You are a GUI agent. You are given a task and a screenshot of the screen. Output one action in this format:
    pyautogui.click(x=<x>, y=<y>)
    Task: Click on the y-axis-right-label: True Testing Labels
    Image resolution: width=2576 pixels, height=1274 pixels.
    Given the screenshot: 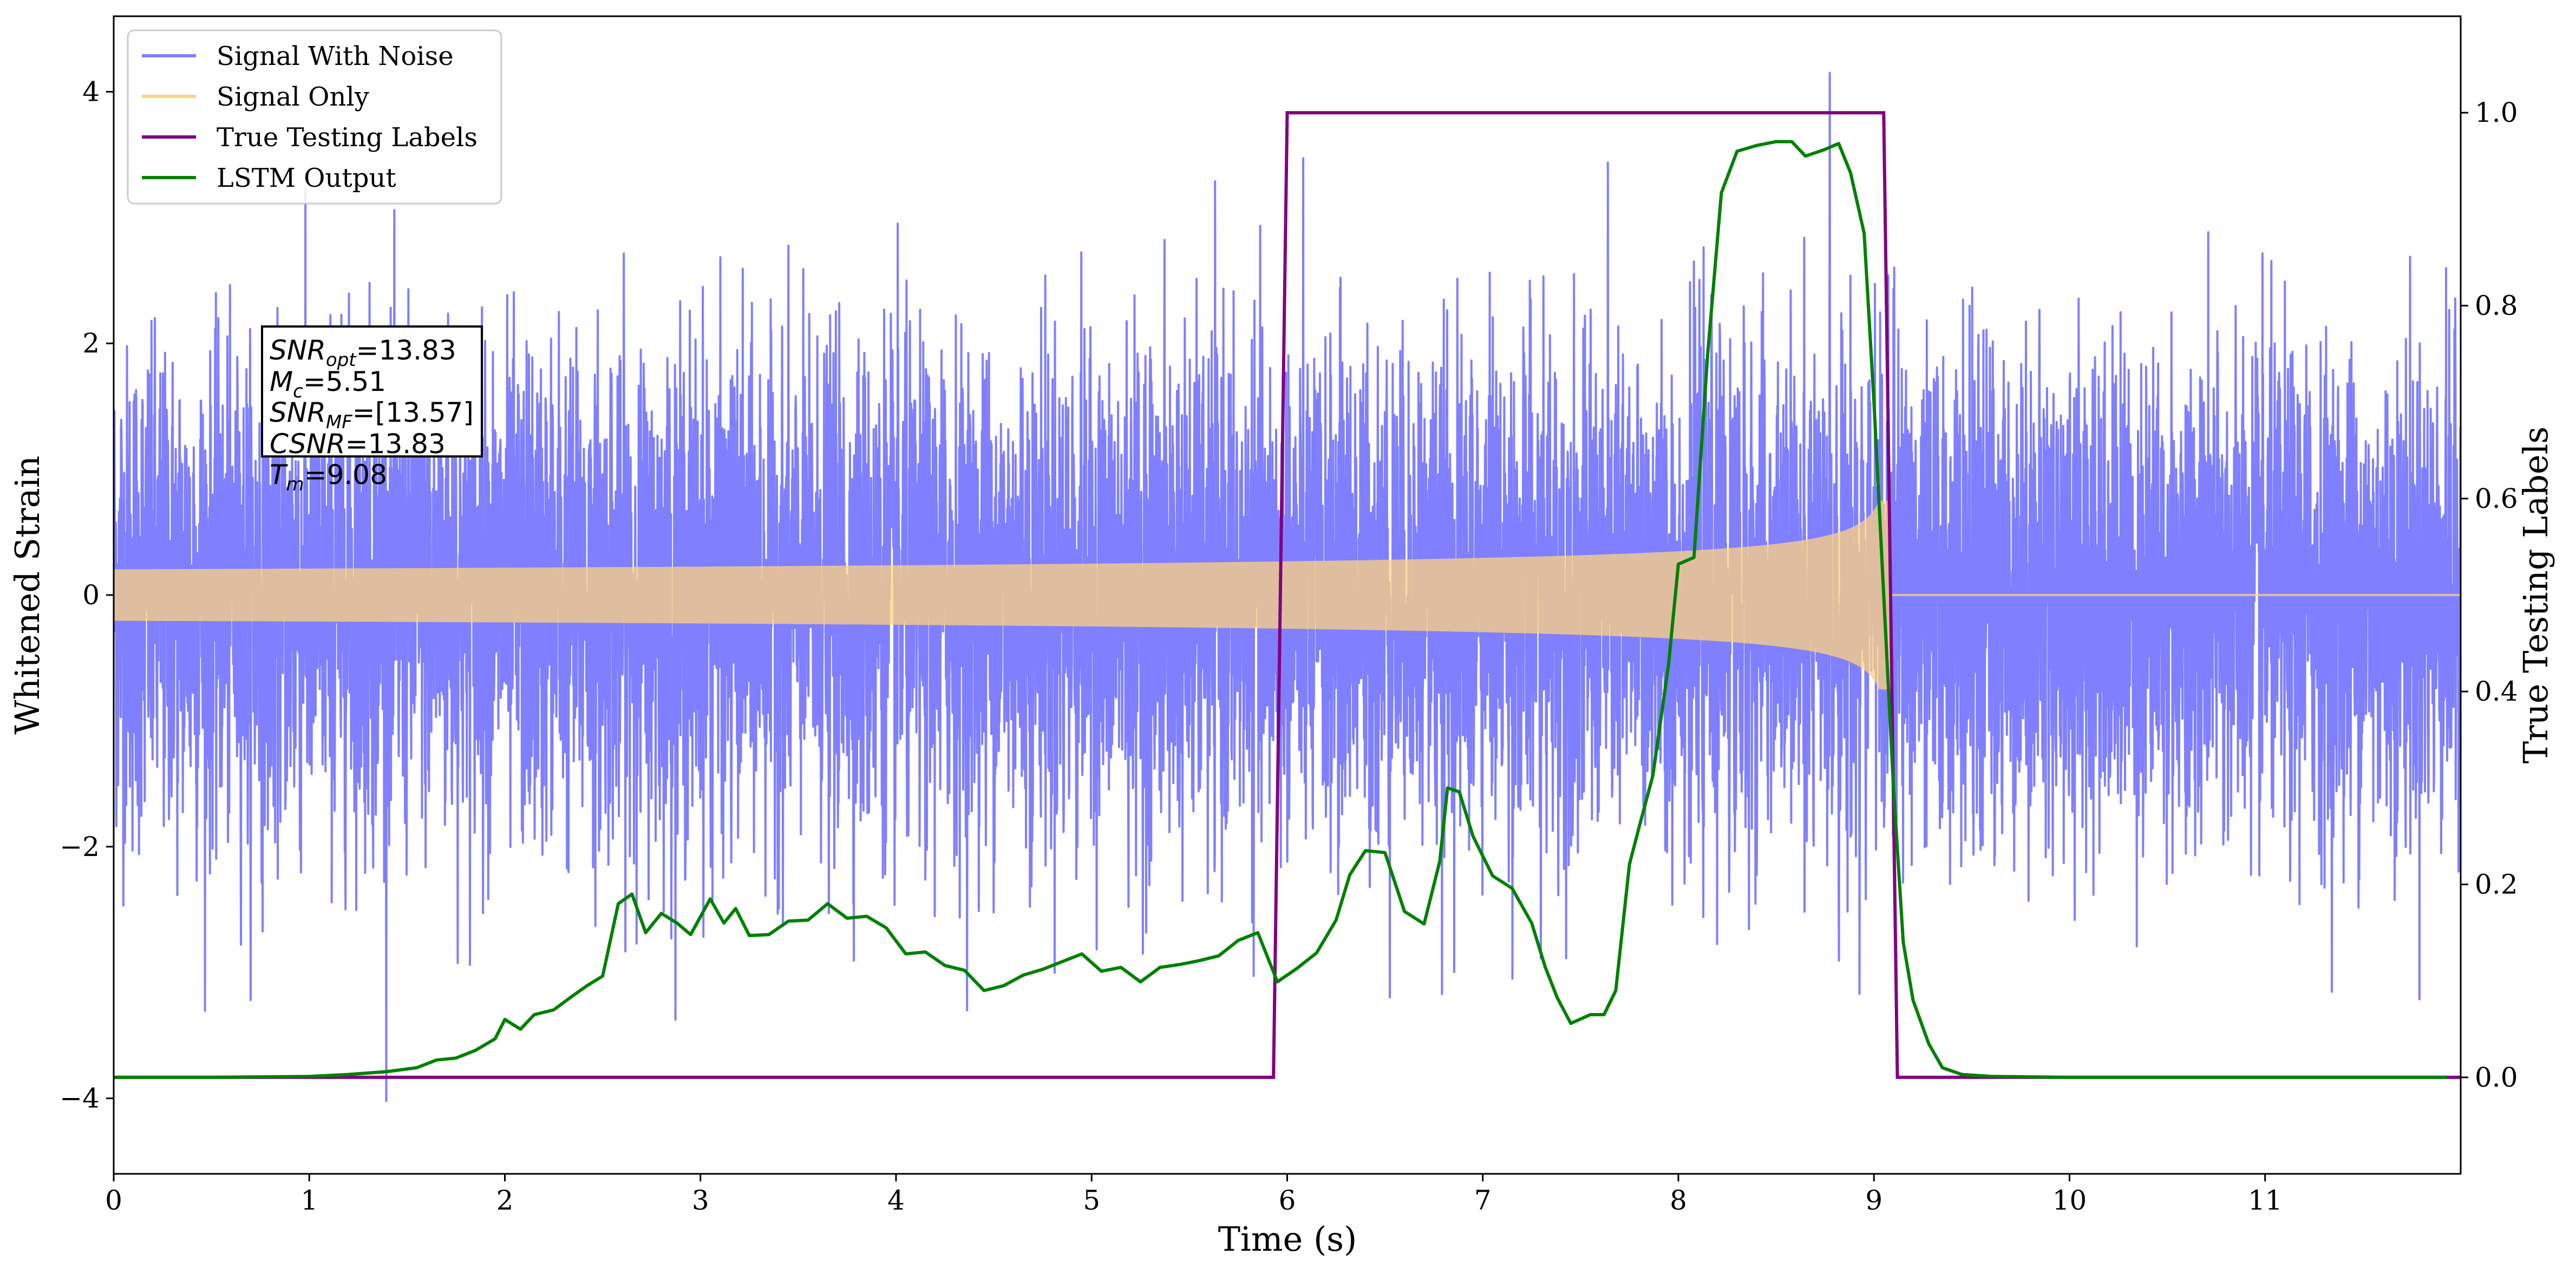 What is the action you would take?
    pyautogui.click(x=2535, y=595)
    